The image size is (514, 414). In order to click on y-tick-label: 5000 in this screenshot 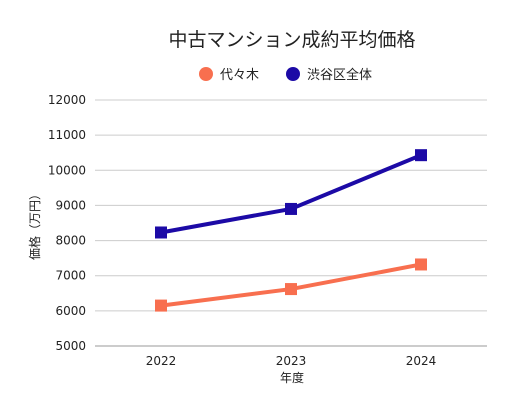, I will do `click(70, 346)`.